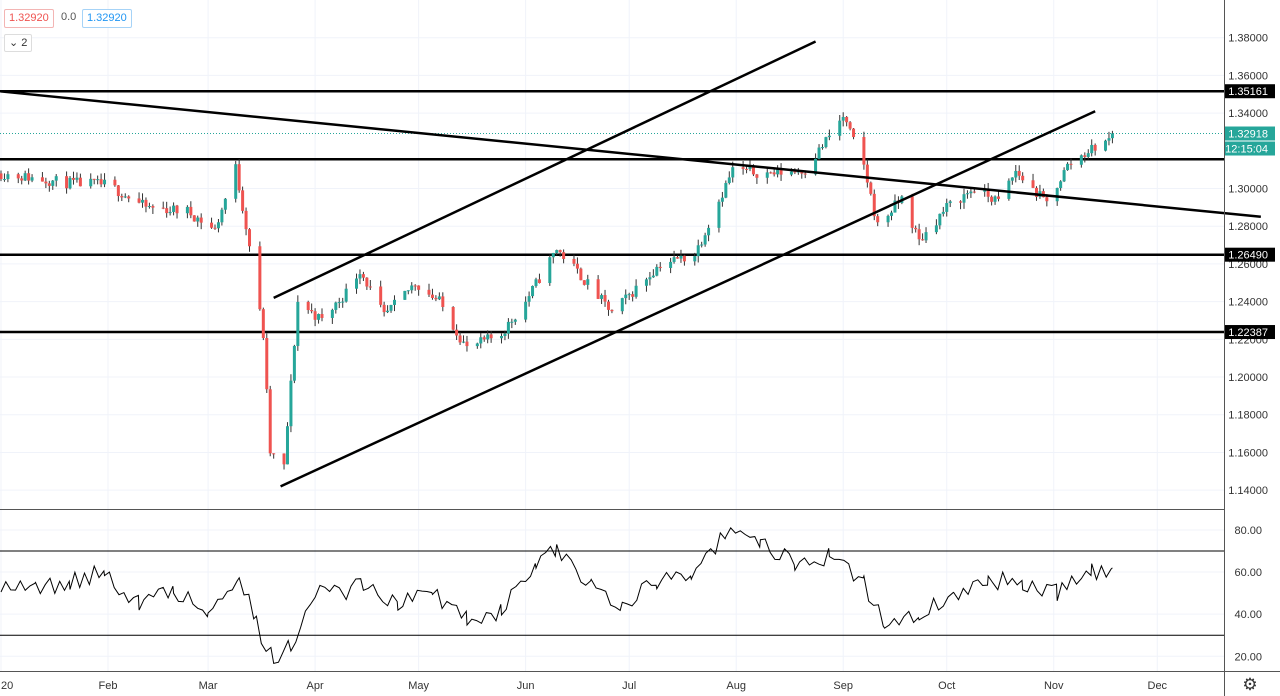 The width and height of the screenshot is (1280, 696). Describe the element at coordinates (108, 686) in the screenshot. I see `x-tick-label: Feb` at that location.